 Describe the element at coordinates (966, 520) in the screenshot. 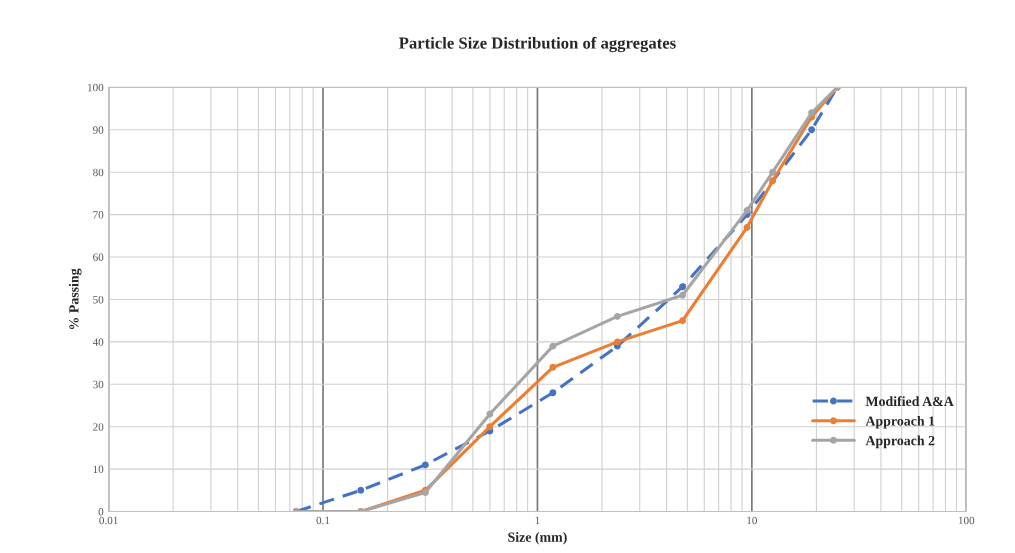

I see `x-tick-label: 100` at that location.